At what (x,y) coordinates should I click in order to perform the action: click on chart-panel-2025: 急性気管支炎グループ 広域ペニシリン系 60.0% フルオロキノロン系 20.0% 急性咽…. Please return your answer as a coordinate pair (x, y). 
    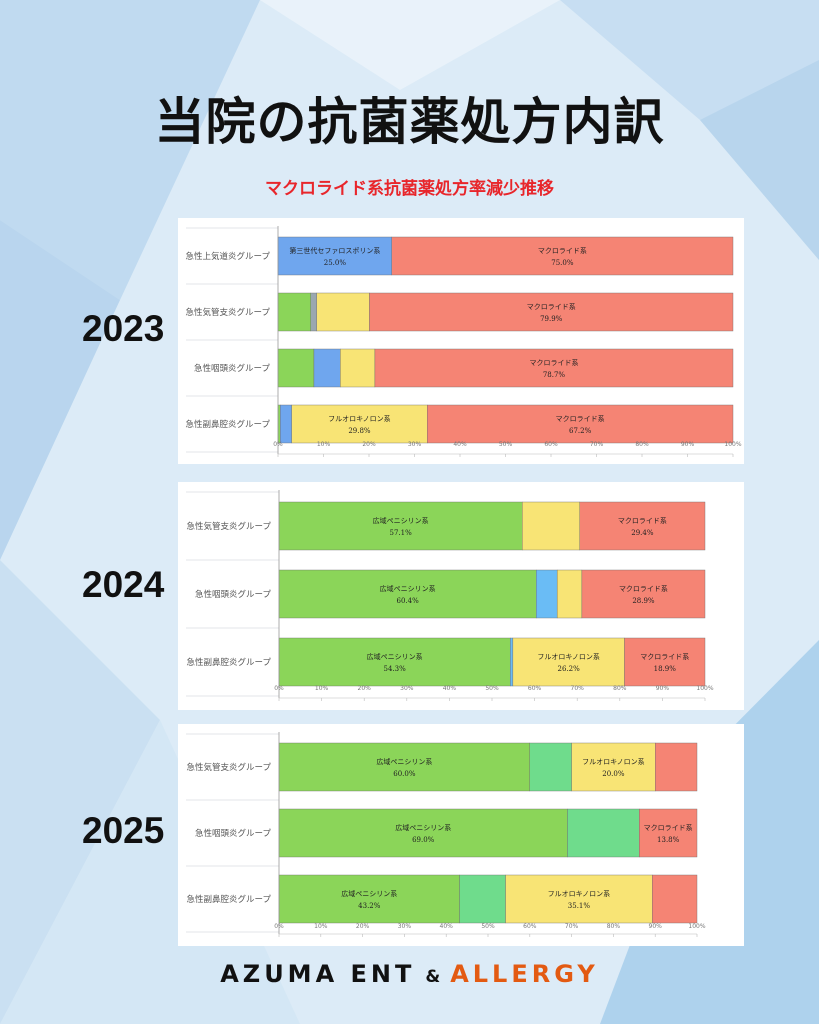
    Looking at the image, I should click on (461, 835).